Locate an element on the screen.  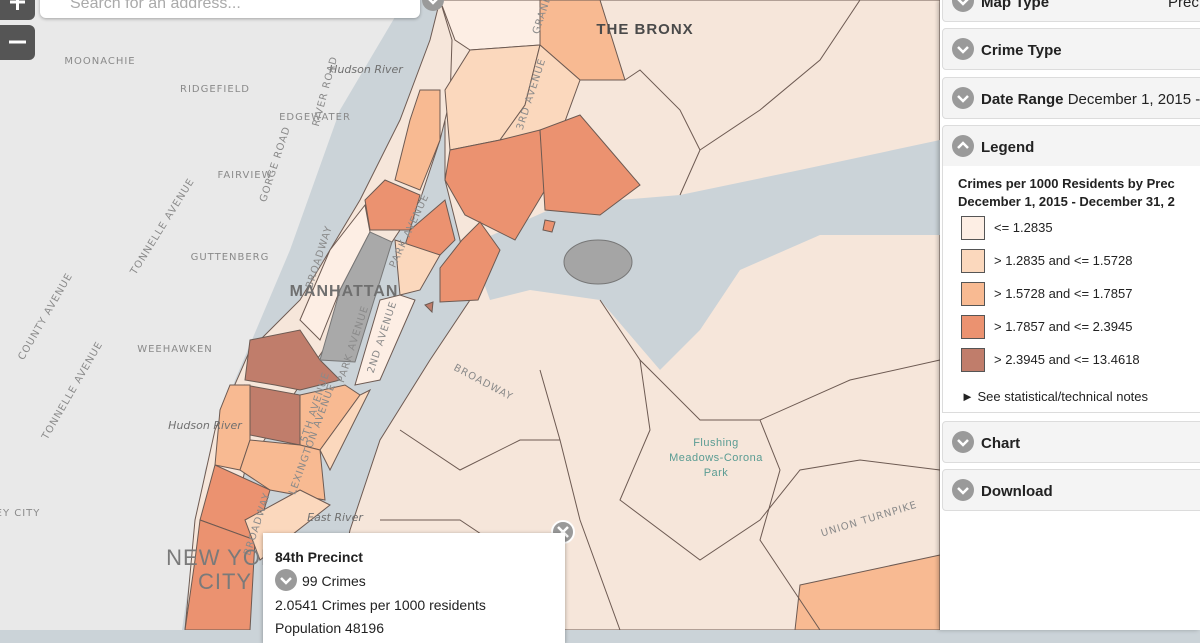
map-label: MOONACHIE is located at coordinates (99, 61).